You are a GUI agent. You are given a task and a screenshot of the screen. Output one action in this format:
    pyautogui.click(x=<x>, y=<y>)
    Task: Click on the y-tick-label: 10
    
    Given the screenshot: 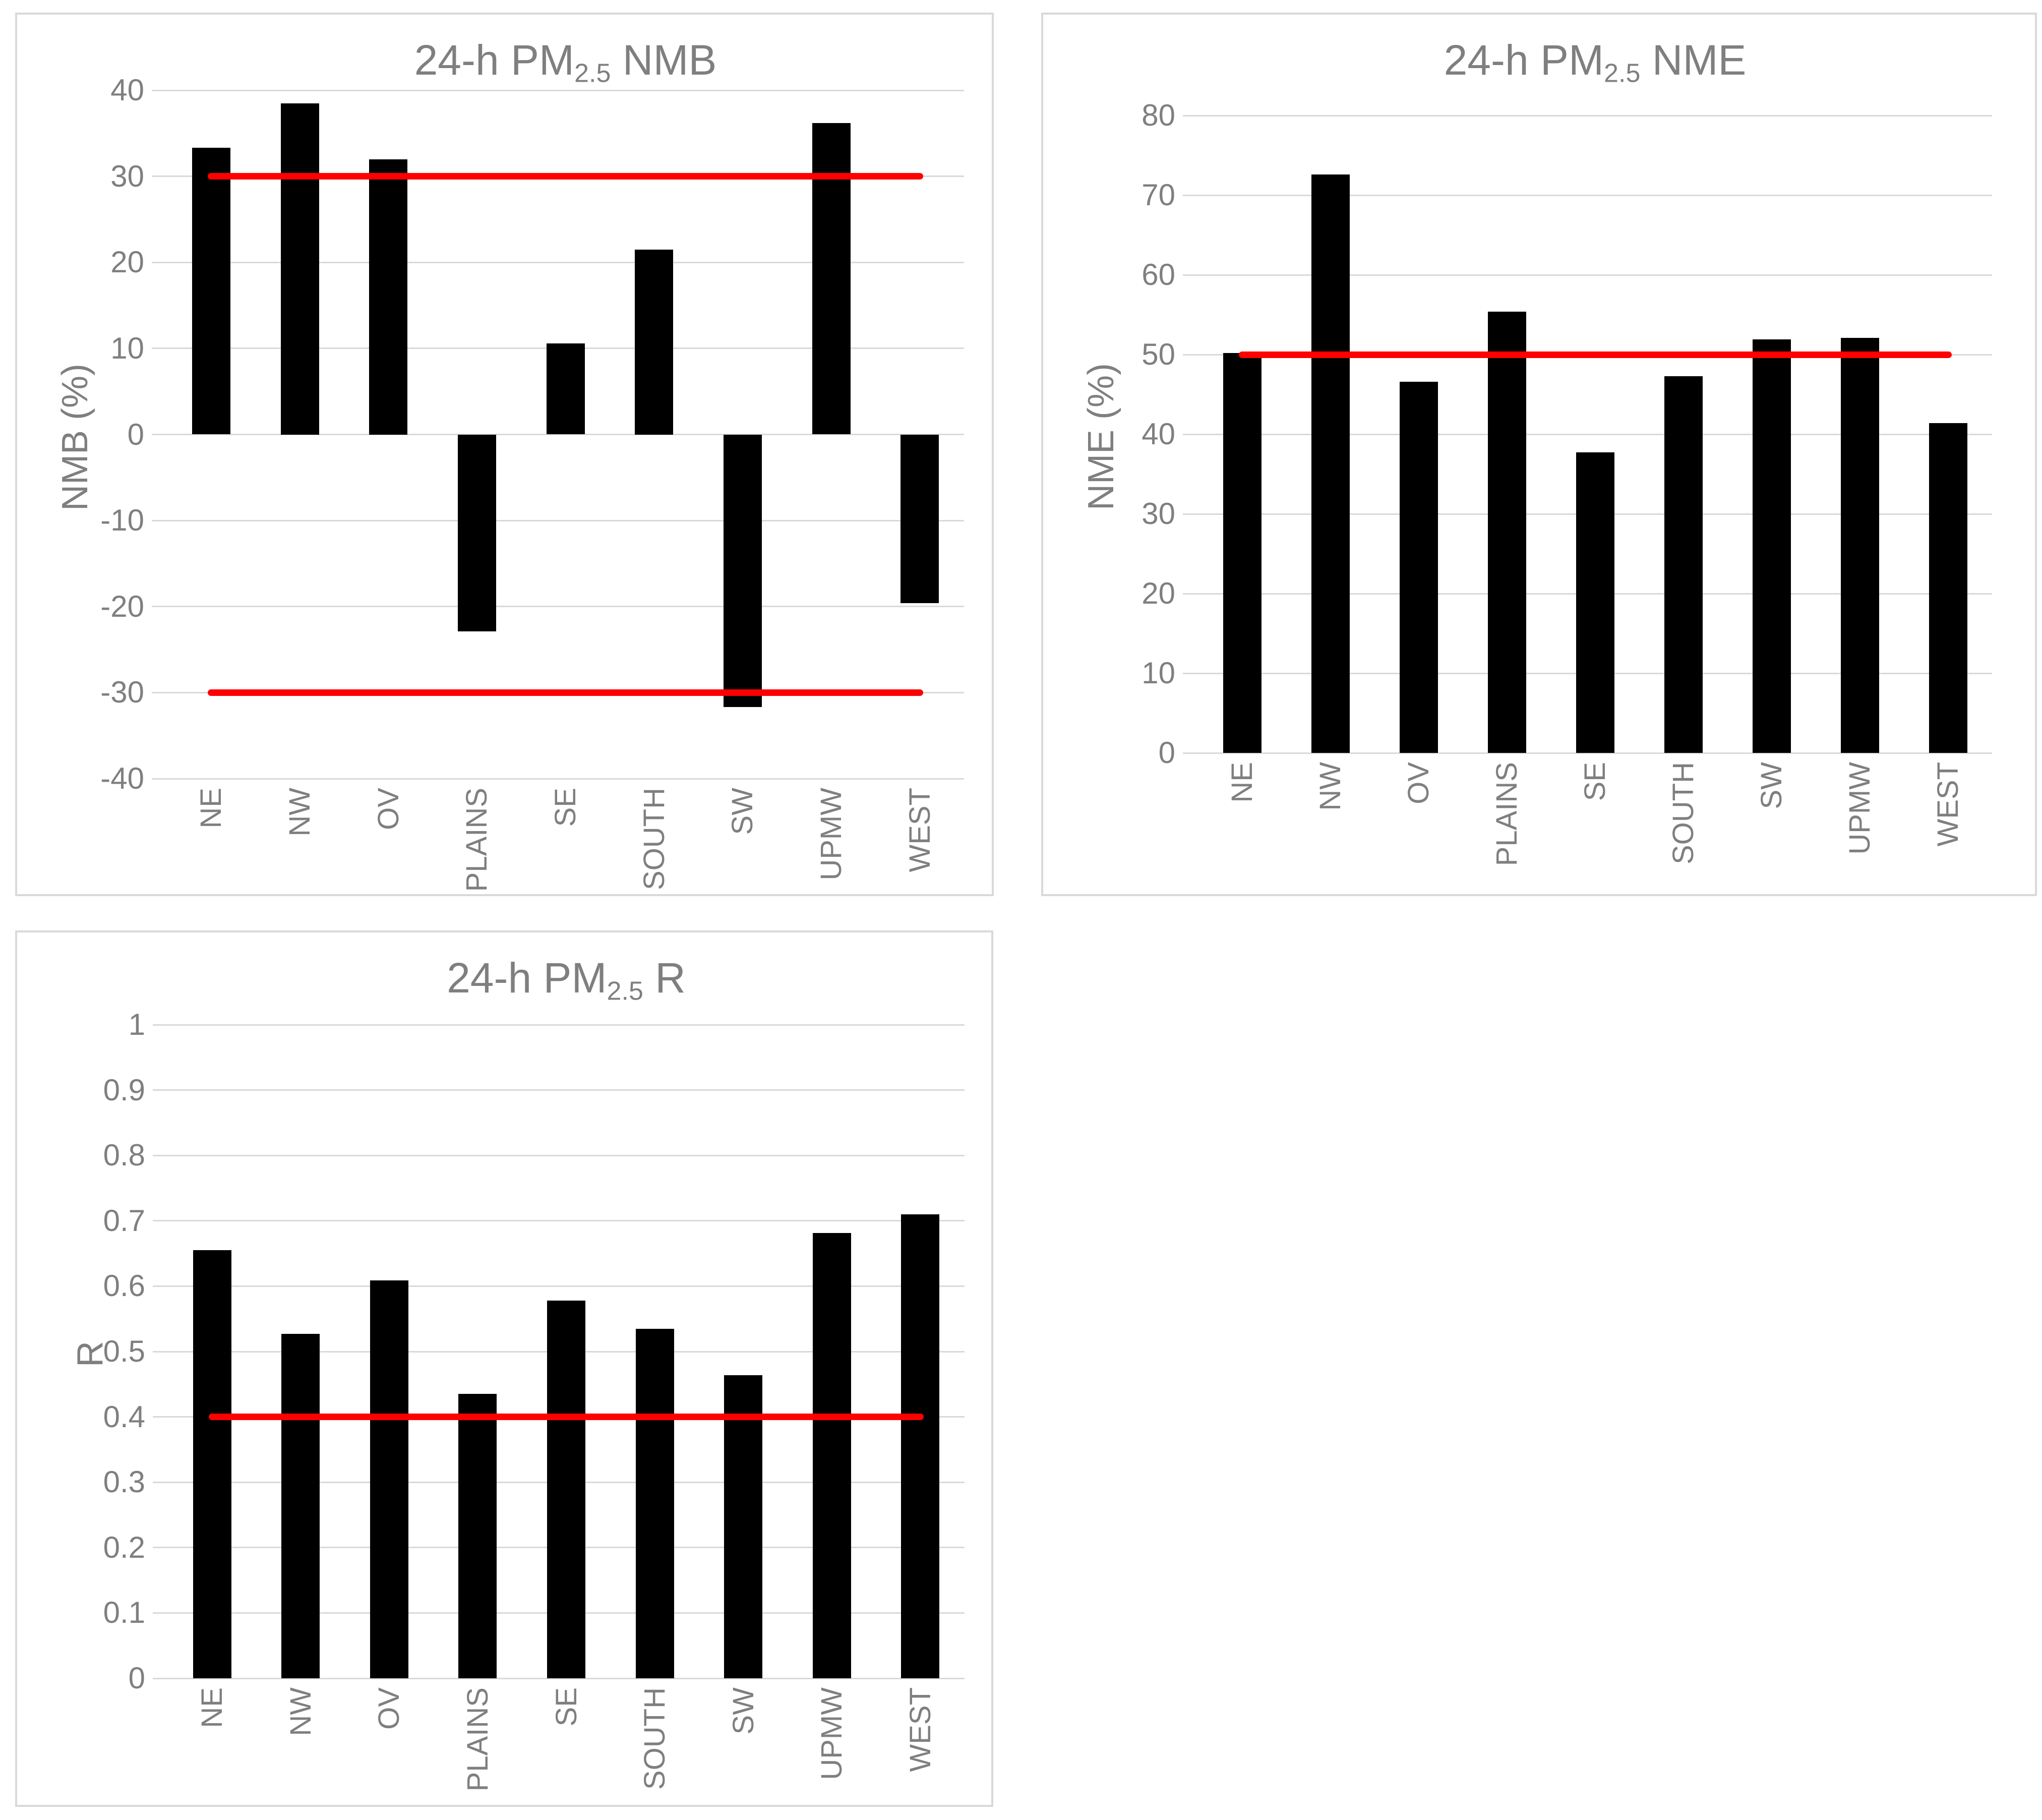 What is the action you would take?
    pyautogui.click(x=127, y=348)
    